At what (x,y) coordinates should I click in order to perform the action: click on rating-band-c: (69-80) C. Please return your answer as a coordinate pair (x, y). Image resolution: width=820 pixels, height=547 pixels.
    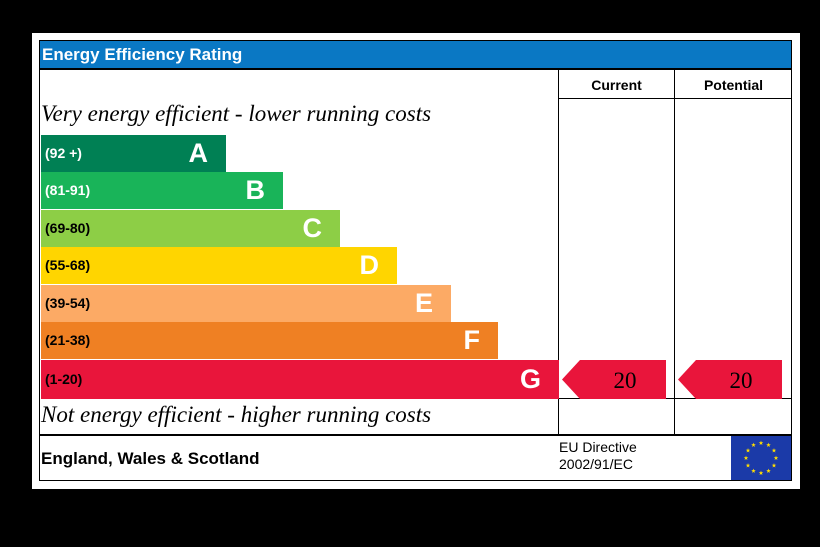
    Looking at the image, I should click on (190, 228).